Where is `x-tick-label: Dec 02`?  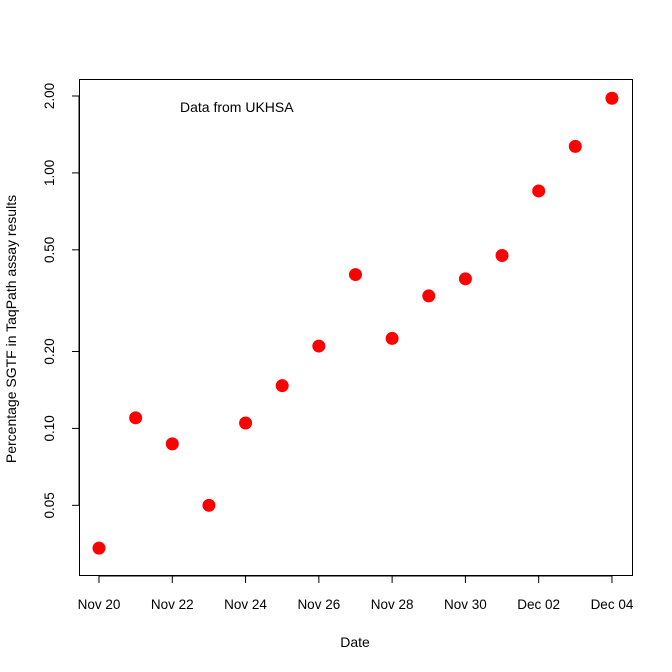
x-tick-label: Dec 02 is located at coordinates (538, 604).